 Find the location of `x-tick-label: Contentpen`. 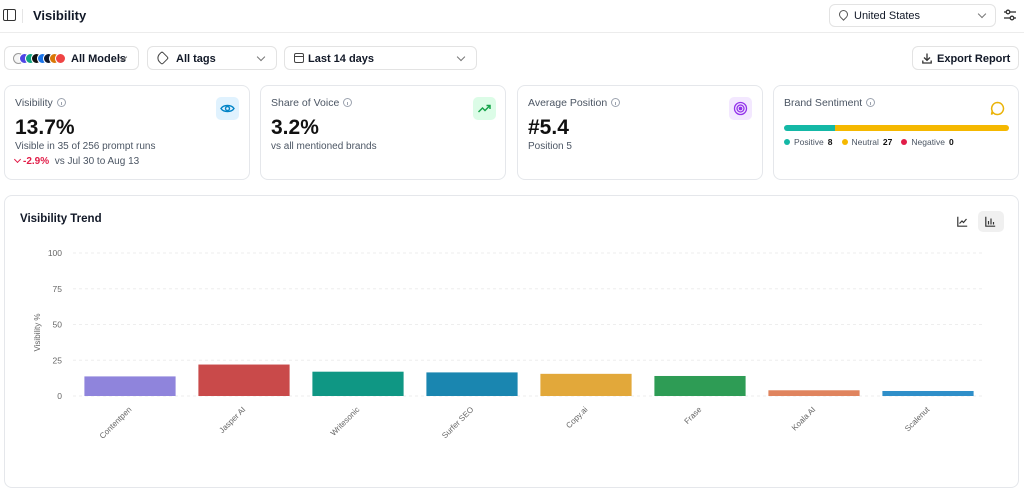

x-tick-label: Contentpen is located at coordinates (116, 423).